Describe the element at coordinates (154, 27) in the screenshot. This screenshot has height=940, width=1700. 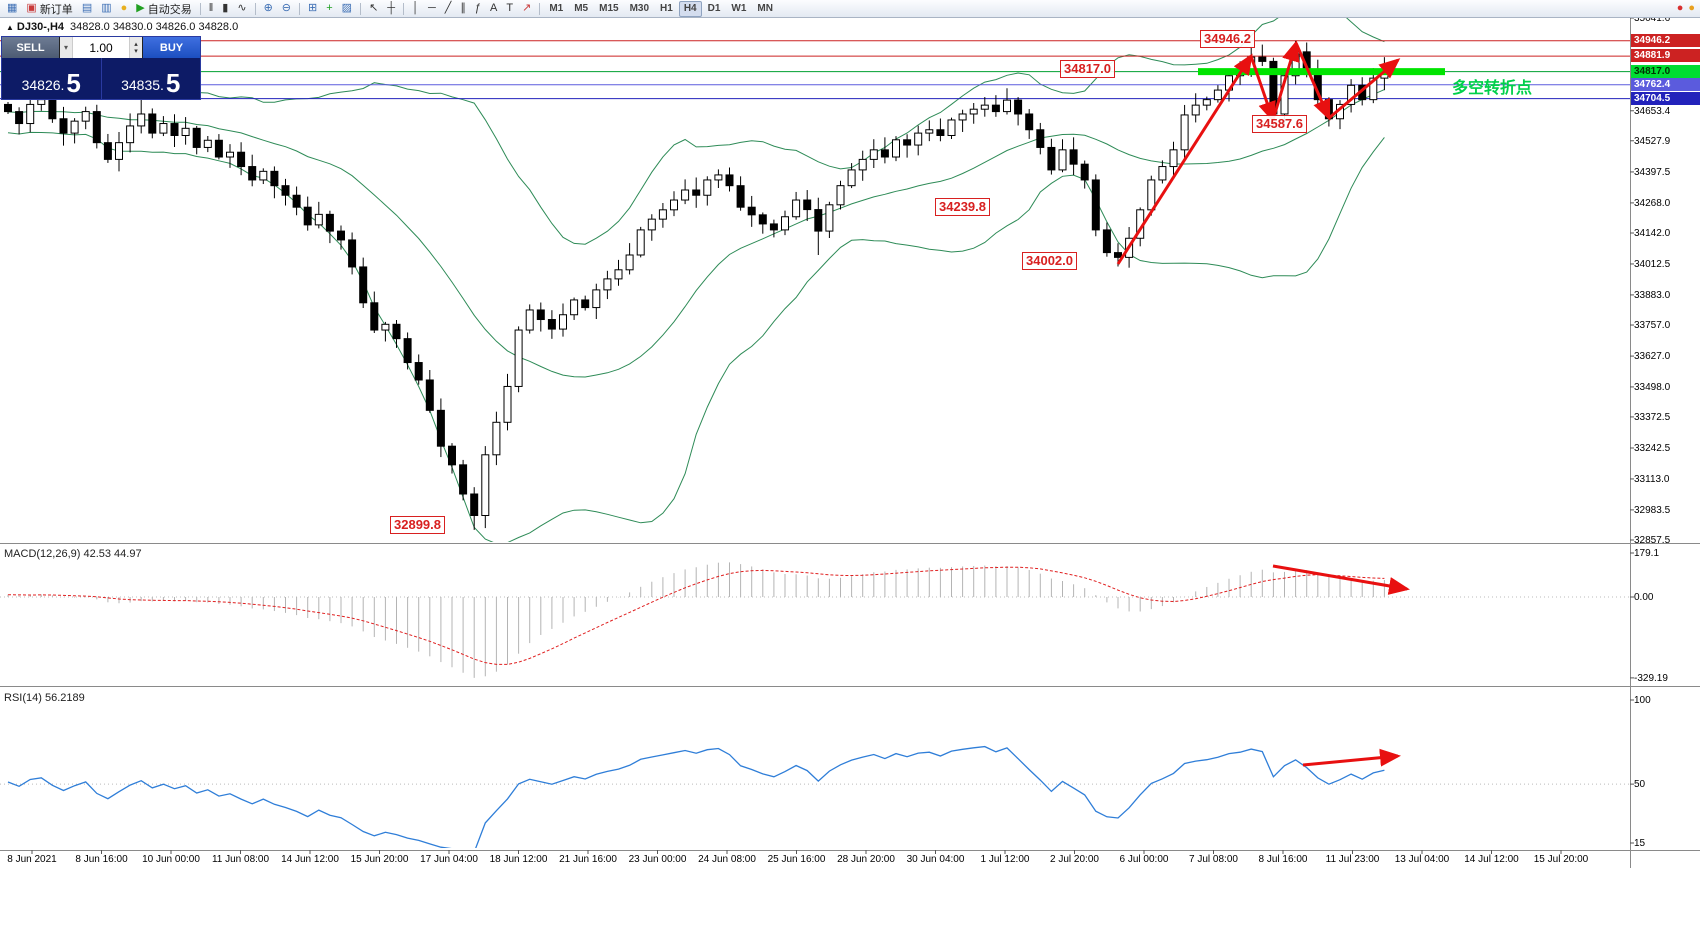
I see `ohlc-values: 34828.0 34830.0 34826.0 34828.0` at that location.